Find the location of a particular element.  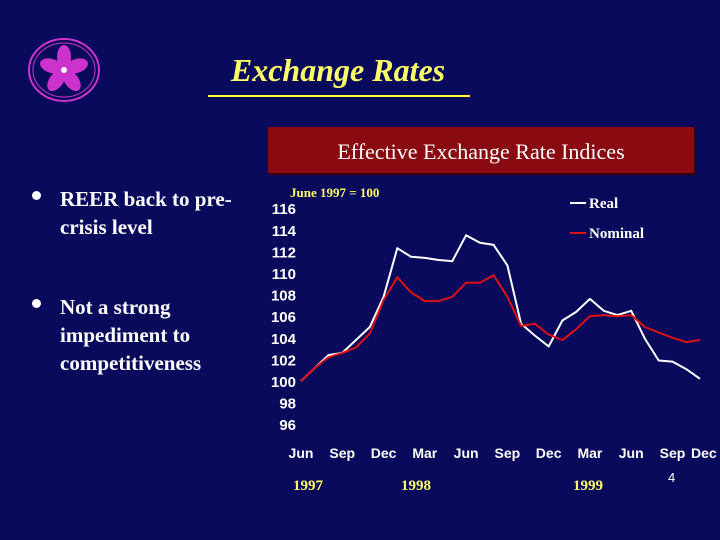

y-tick-label: 96 is located at coordinates (287, 425).